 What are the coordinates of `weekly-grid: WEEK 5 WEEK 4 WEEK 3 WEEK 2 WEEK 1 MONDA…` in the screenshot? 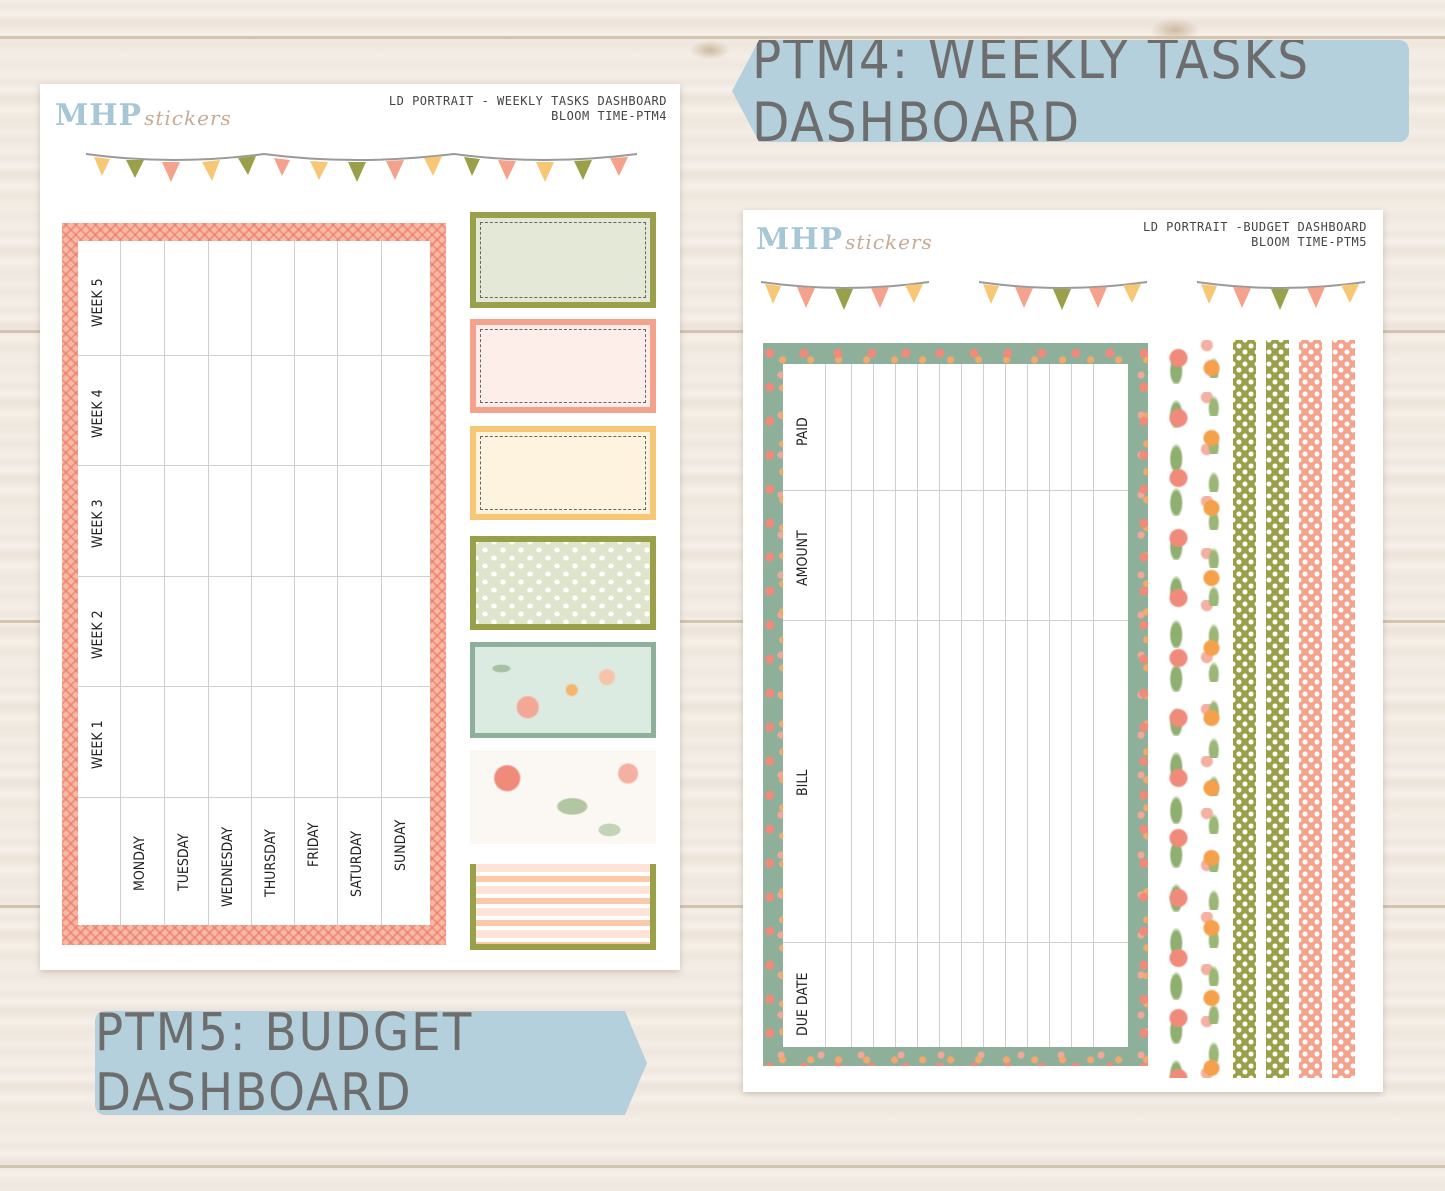 It's located at (254, 583).